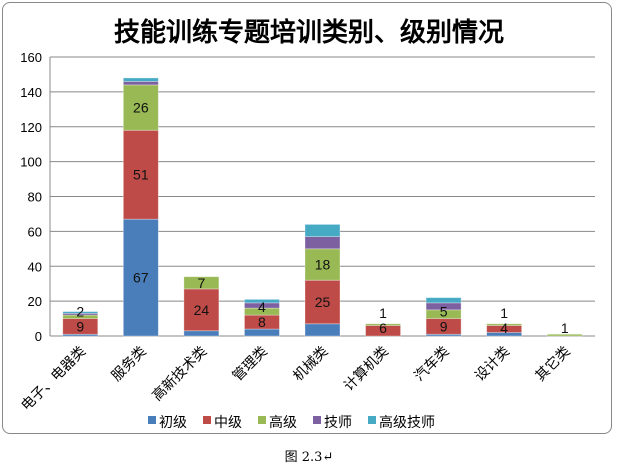  Describe the element at coordinates (323, 302) in the screenshot. I see `data-label: 25` at that location.